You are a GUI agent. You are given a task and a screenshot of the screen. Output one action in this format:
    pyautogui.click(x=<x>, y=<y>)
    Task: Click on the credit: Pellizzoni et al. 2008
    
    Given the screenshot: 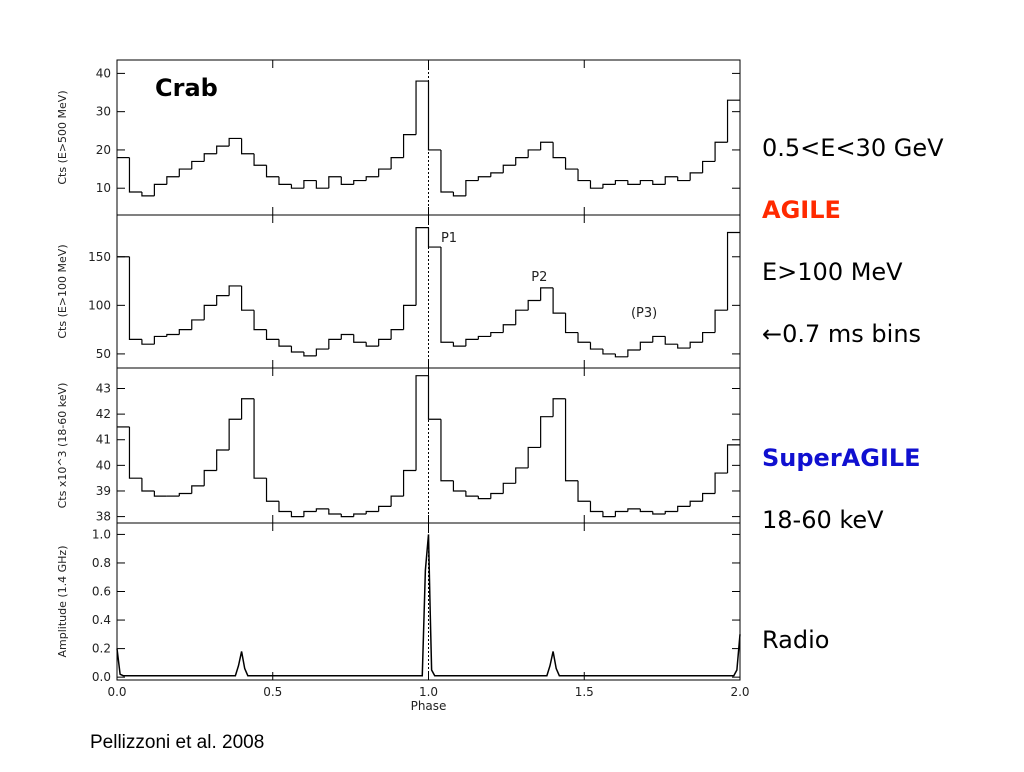 What is the action you would take?
    pyautogui.click(x=177, y=742)
    